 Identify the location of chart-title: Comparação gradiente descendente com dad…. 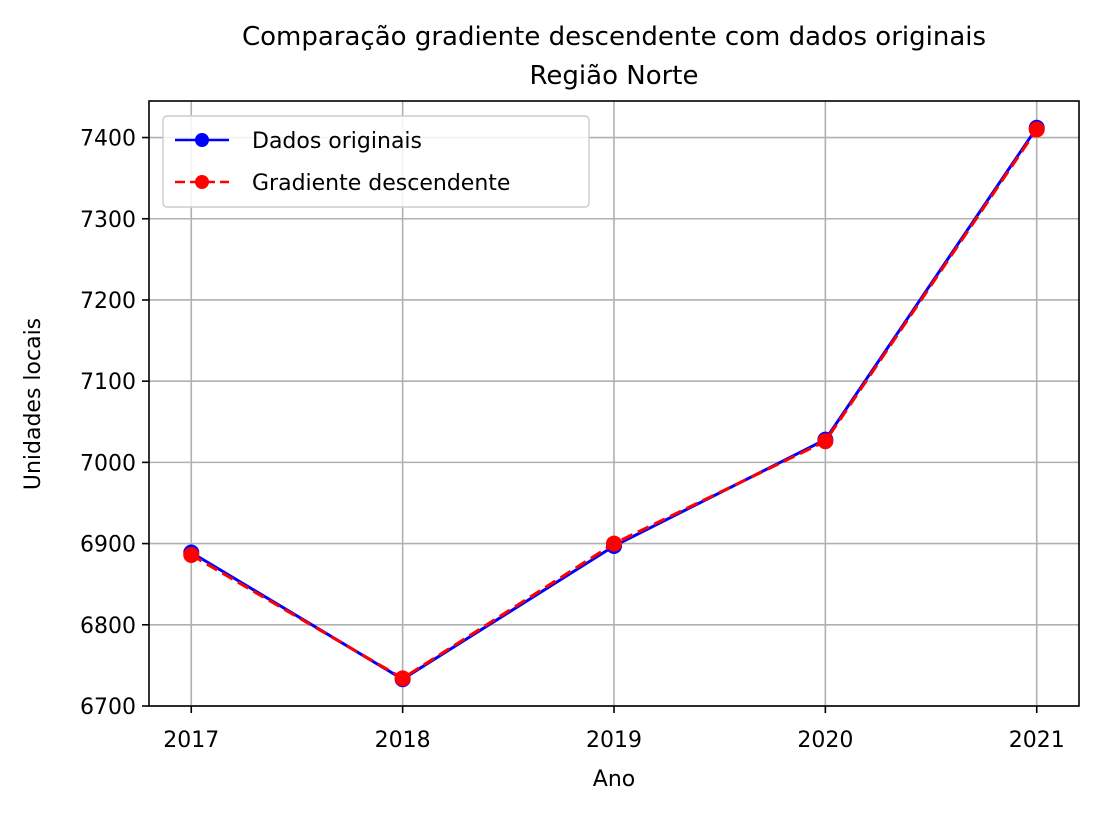
(614, 37).